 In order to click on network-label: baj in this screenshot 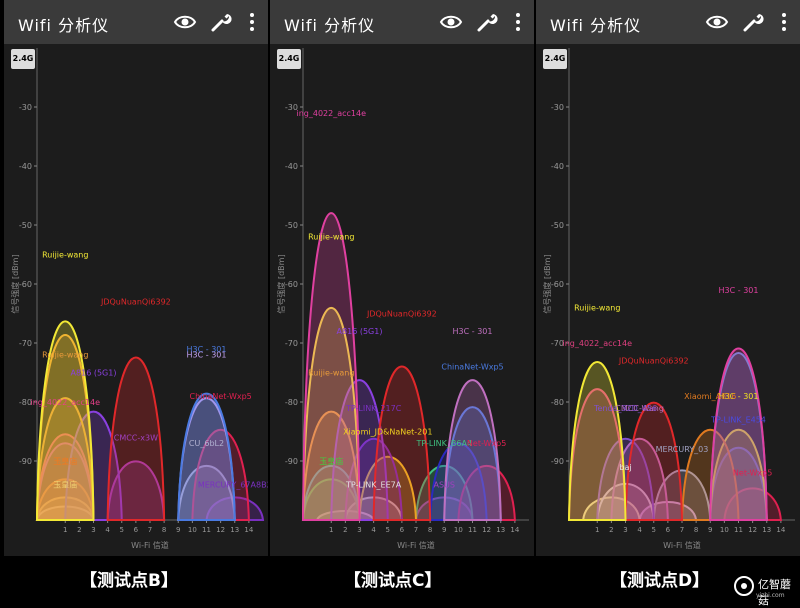, I will do `click(625, 467)`.